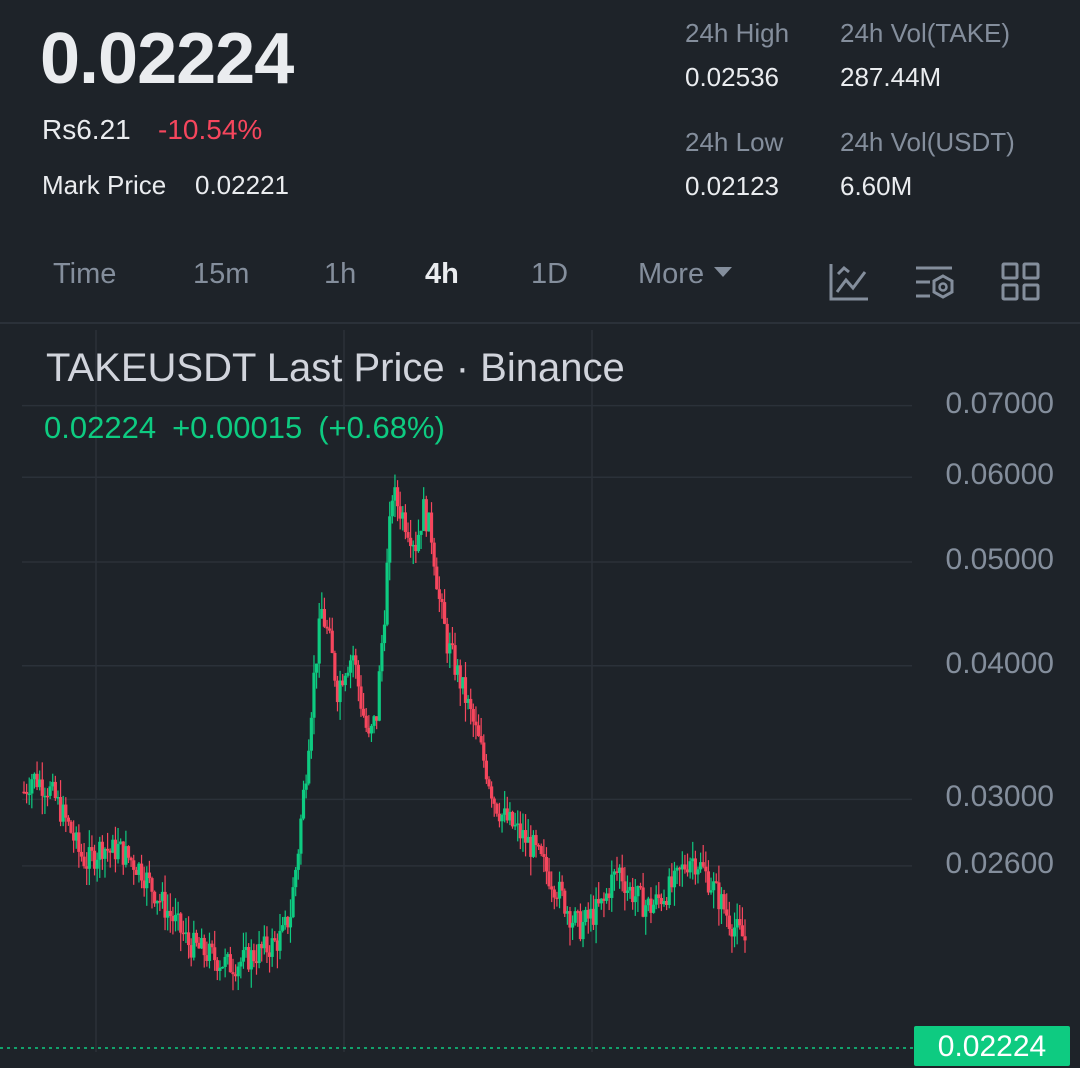 This screenshot has width=1080, height=1068. What do you see at coordinates (442, 274) in the screenshot?
I see `tab-4h: 4h` at bounding box center [442, 274].